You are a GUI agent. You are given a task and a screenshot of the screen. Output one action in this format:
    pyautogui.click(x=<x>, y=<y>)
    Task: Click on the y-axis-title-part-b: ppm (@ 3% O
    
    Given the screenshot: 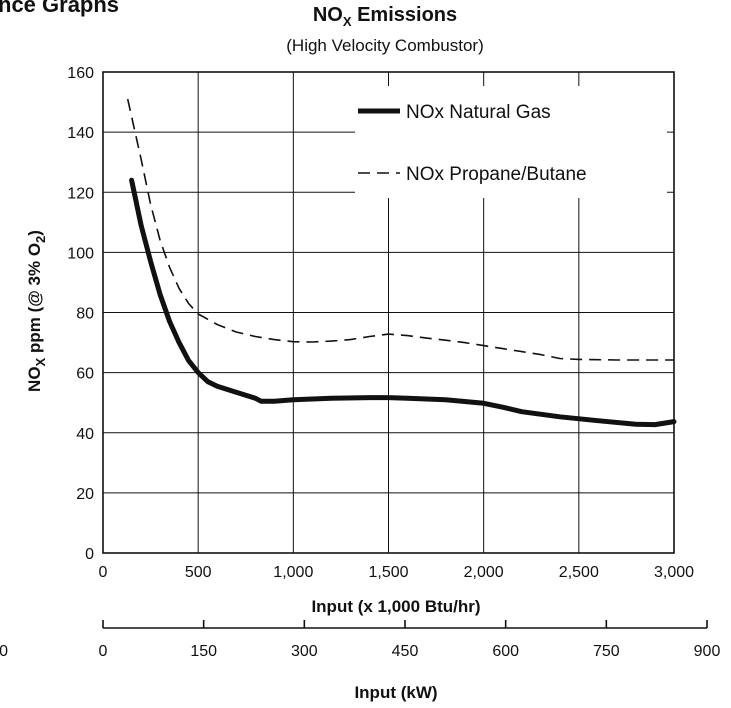 What is the action you would take?
    pyautogui.click(x=34, y=300)
    